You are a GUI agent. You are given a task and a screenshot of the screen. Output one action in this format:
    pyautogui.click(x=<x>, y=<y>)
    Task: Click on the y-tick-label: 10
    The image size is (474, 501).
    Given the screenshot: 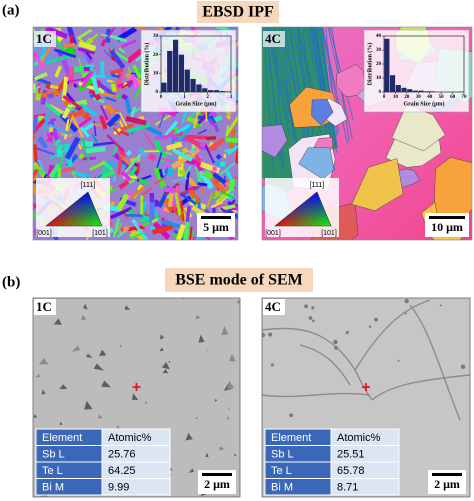 What is the action you would take?
    pyautogui.click(x=156, y=73)
    